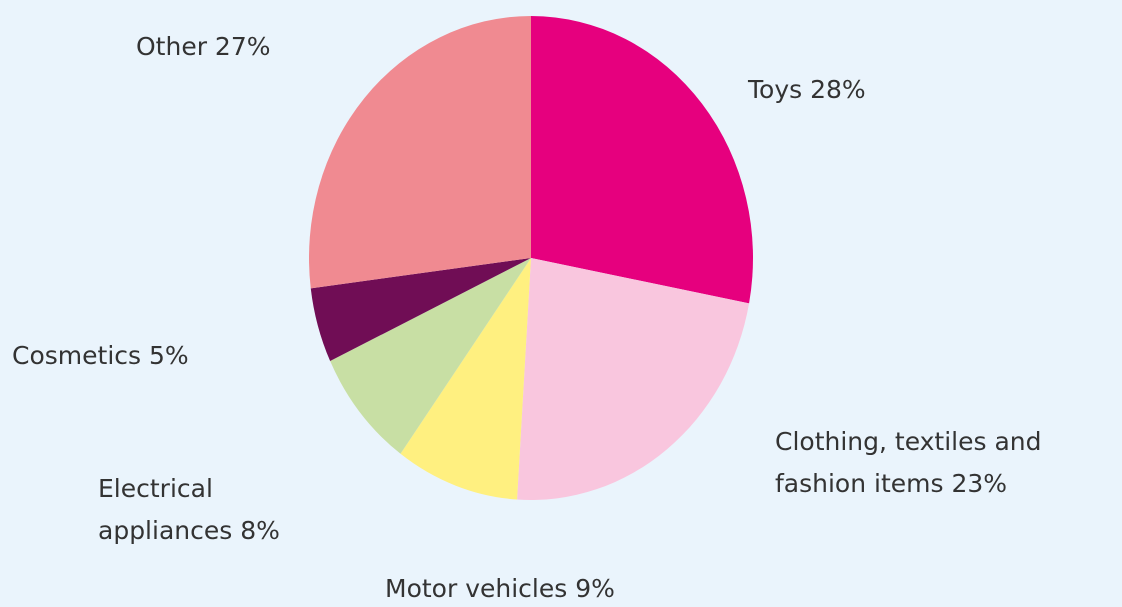 This screenshot has height=607, width=1122. Describe the element at coordinates (203, 46) in the screenshot. I see `slice-label: Other 27%` at that location.